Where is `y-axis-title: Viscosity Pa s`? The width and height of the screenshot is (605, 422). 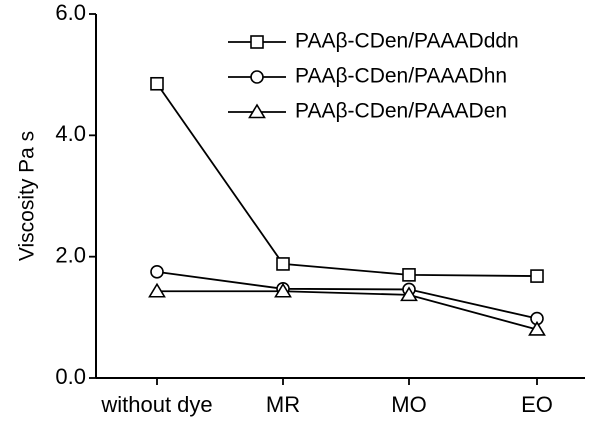 y-axis-title: Viscosity Pa s is located at coordinates (27, 196).